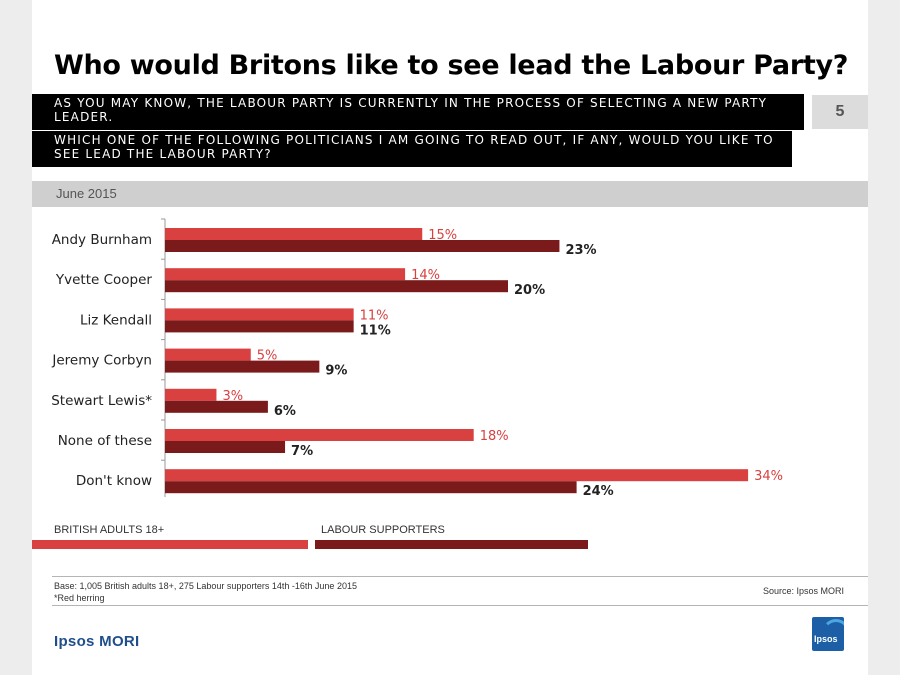 Image resolution: width=900 pixels, height=675 pixels. What do you see at coordinates (425, 275) in the screenshot?
I see `data-label-british-adults-yvette-cooper: 14%` at bounding box center [425, 275].